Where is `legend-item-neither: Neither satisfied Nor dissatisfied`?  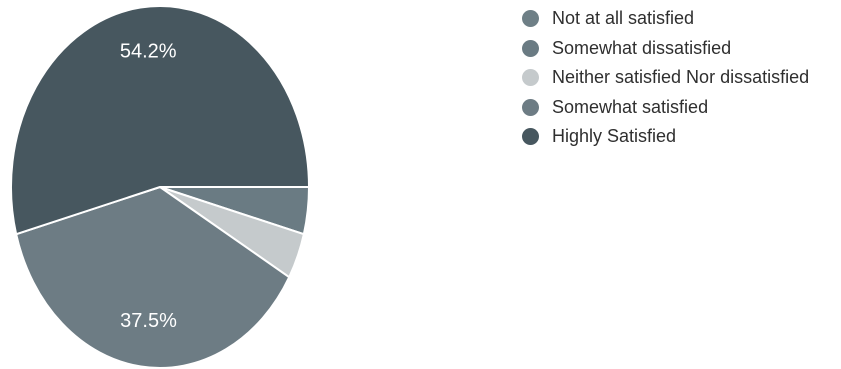
legend-item-neither: Neither satisfied Nor dissatisfied is located at coordinates (665, 78).